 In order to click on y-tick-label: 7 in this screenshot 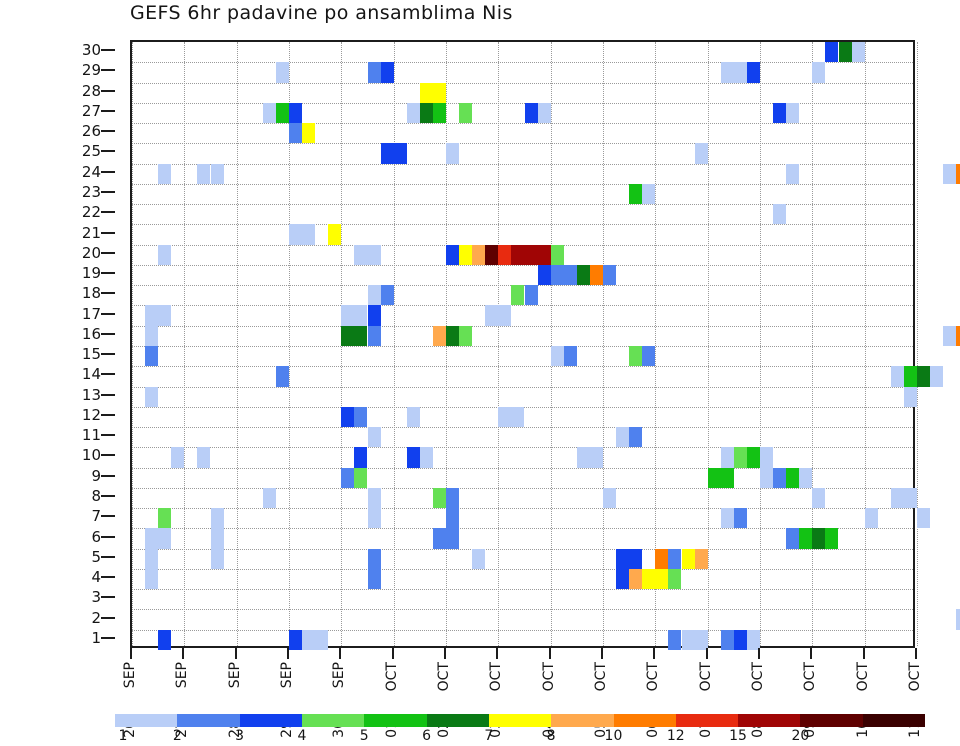, I will do `click(96, 516)`.